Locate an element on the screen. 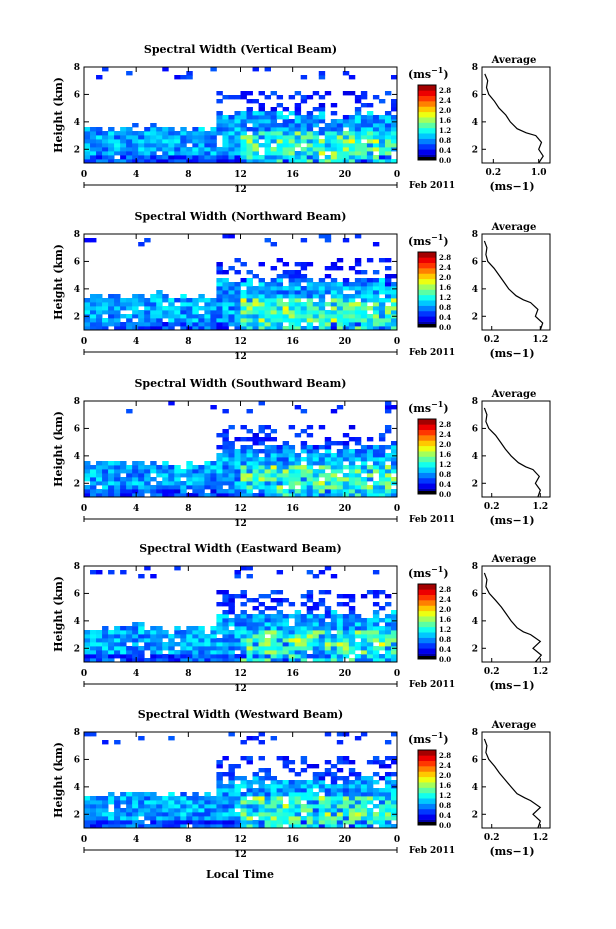 The height and width of the screenshot is (929, 616). average-y-tick-label: 2 is located at coordinates (475, 150).